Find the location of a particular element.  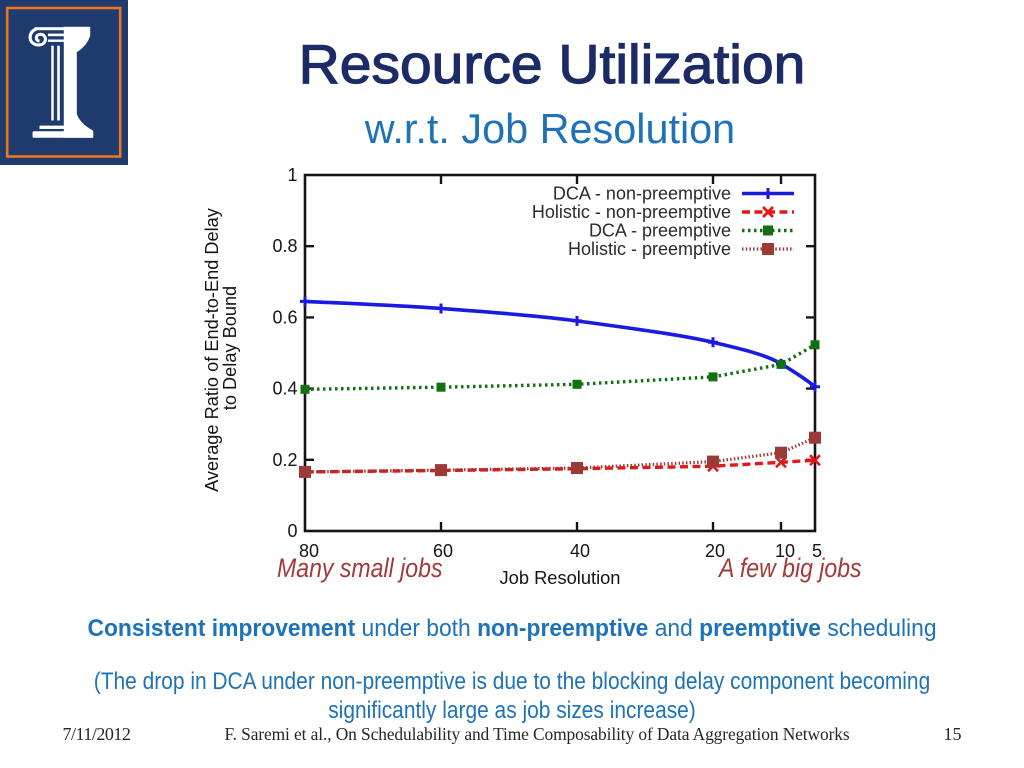

svg-text: 40 is located at coordinates (580, 551).